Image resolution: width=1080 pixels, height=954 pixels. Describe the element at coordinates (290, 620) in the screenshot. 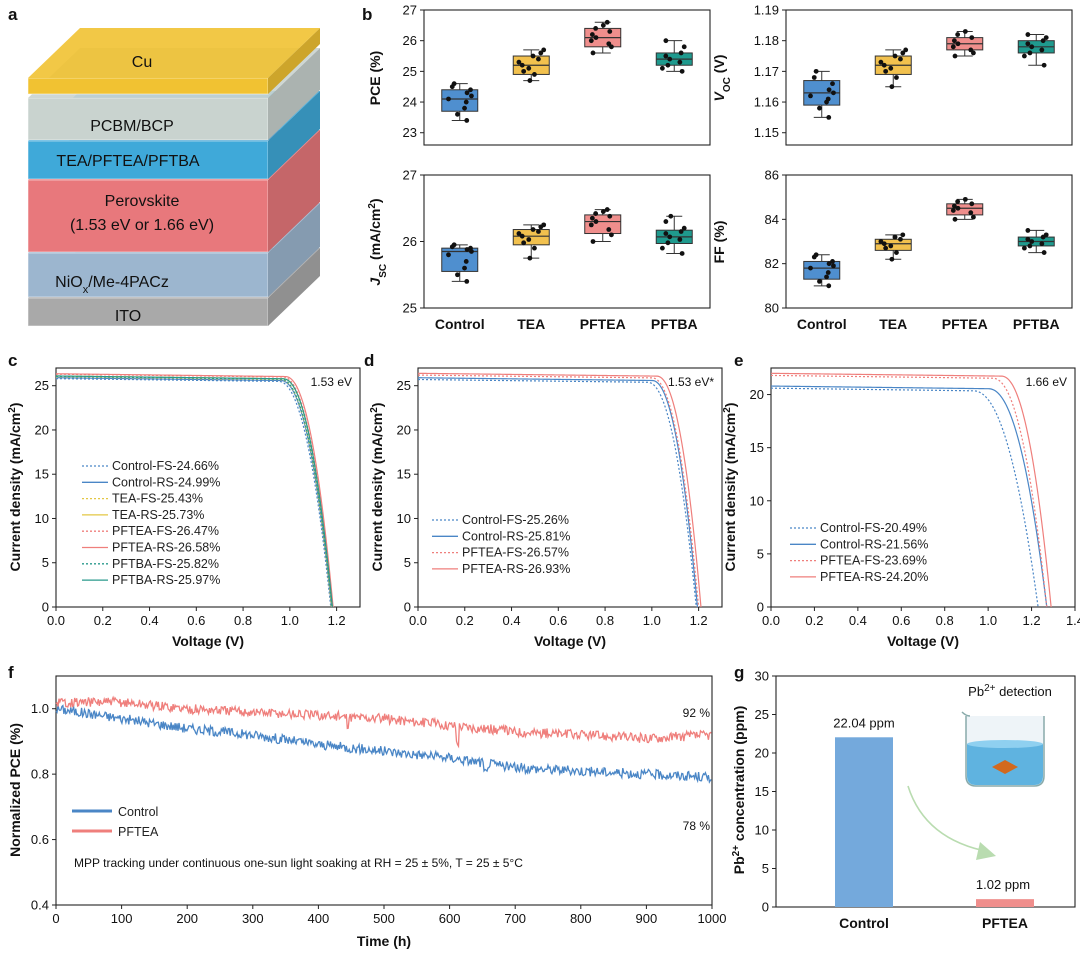

I see `x-tick-label: 1.0` at that location.